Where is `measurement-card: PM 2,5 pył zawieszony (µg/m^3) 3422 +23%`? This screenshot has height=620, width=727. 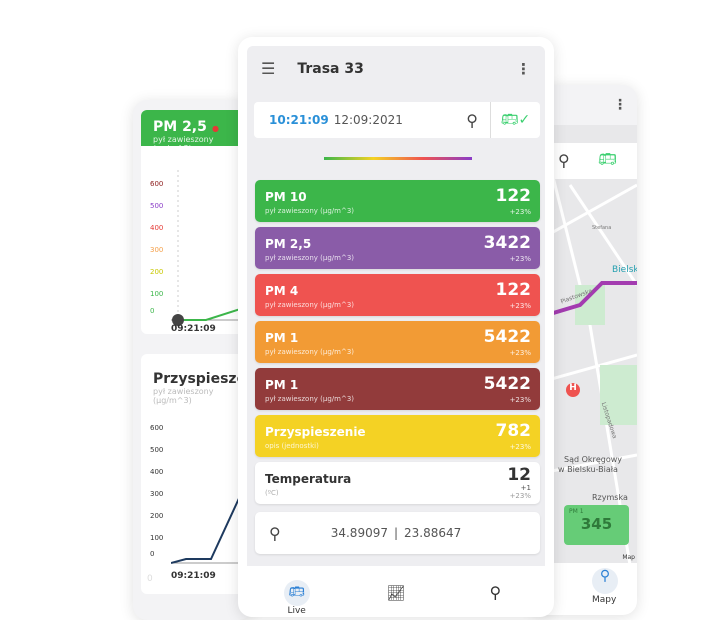 measurement-card: PM 2,5 pył zawieszony (µg/m^3) 3422 +23% is located at coordinates (397, 248).